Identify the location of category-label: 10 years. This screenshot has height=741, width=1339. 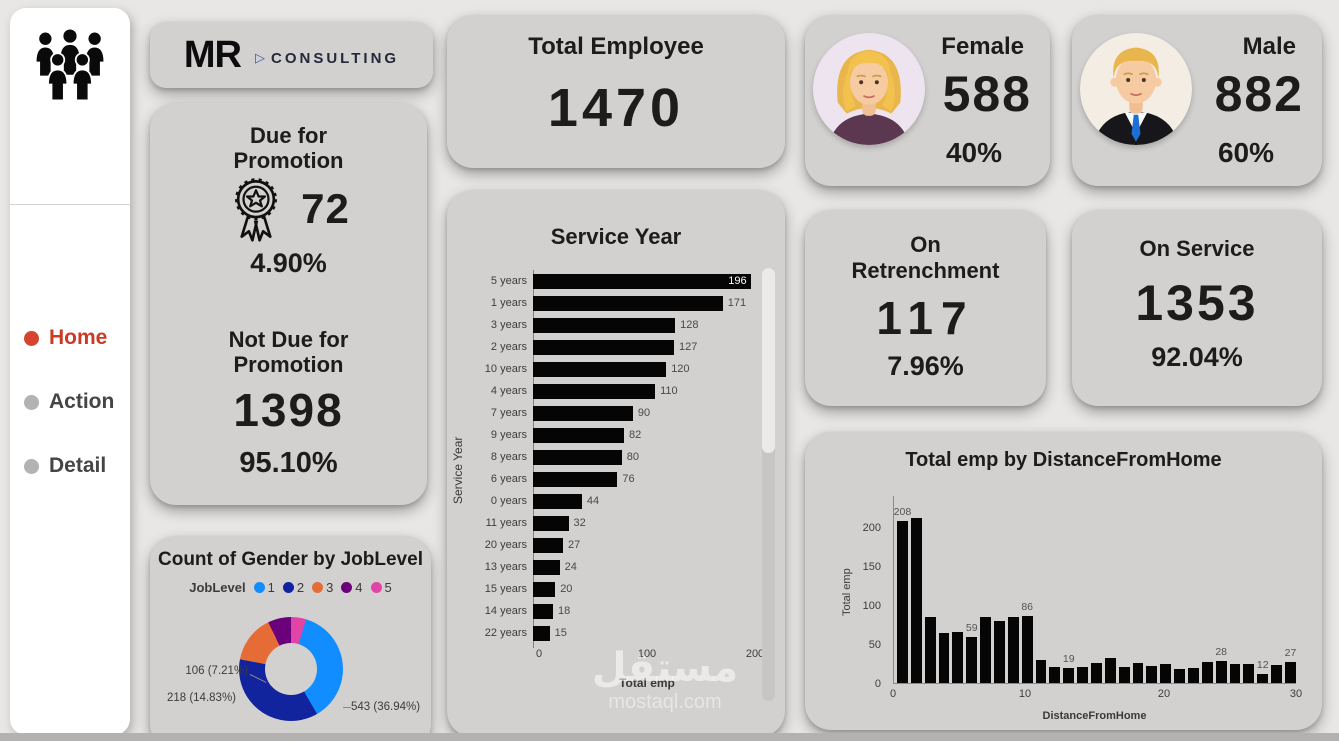
(505, 369).